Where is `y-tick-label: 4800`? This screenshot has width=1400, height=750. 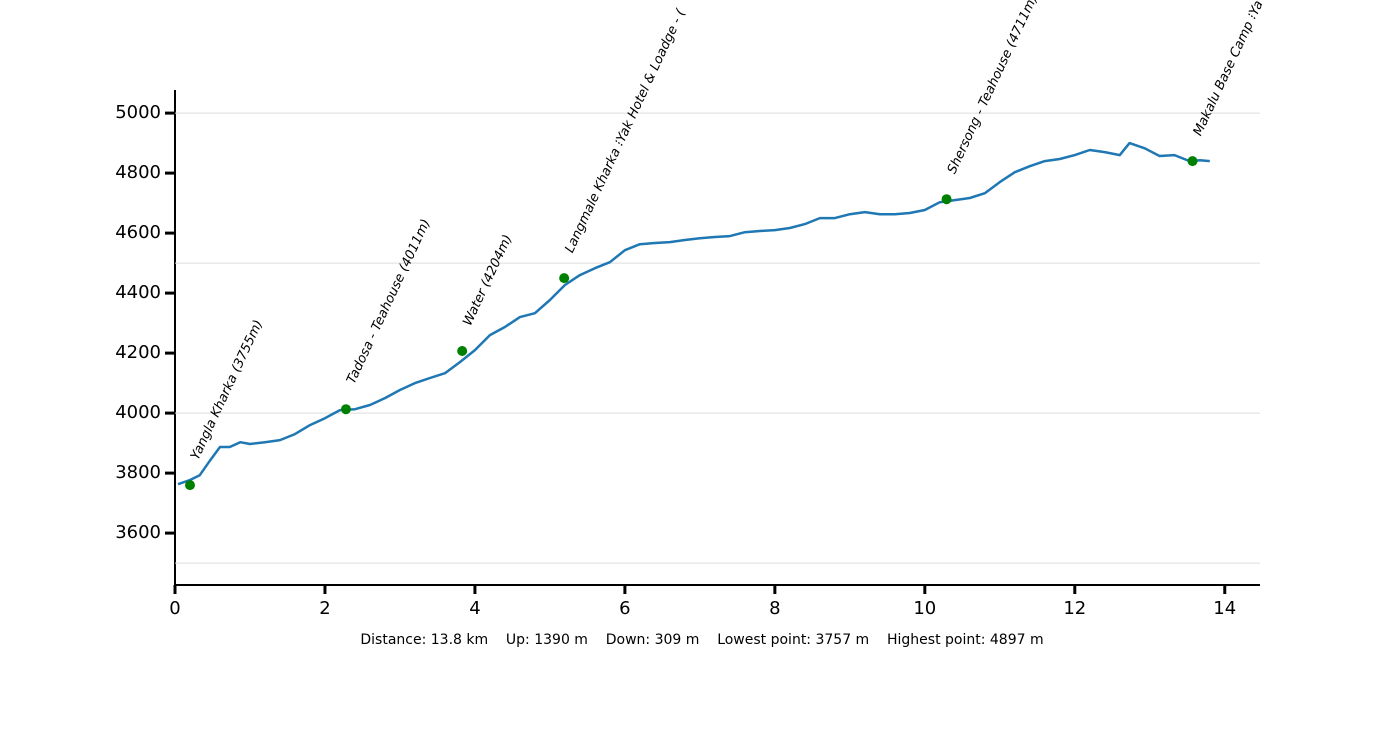 y-tick-label: 4800 is located at coordinates (138, 172).